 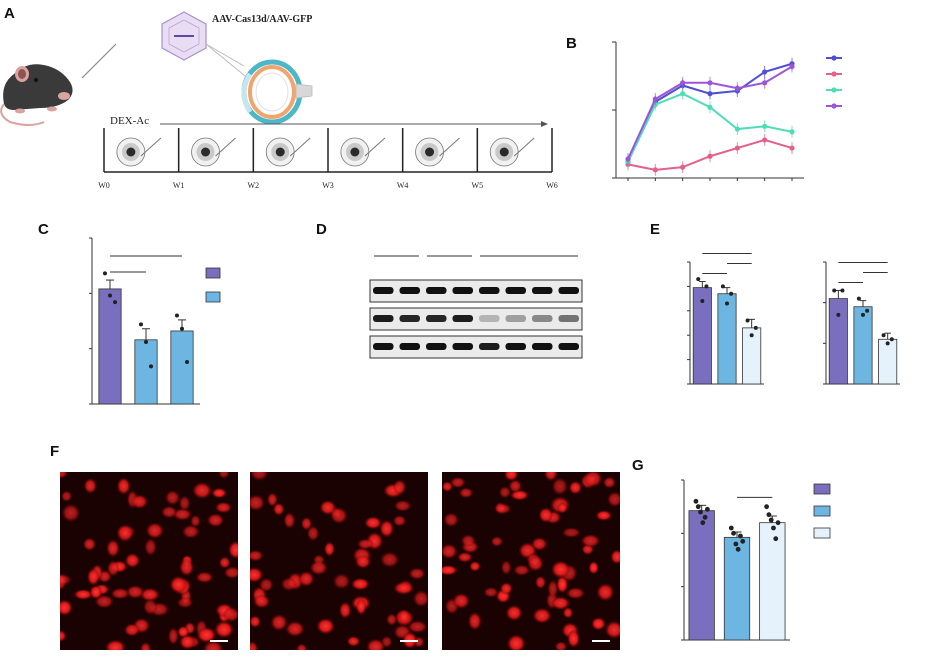 What do you see at coordinates (104, 185) in the screenshot?
I see `timeline-week-label: W0` at bounding box center [104, 185].